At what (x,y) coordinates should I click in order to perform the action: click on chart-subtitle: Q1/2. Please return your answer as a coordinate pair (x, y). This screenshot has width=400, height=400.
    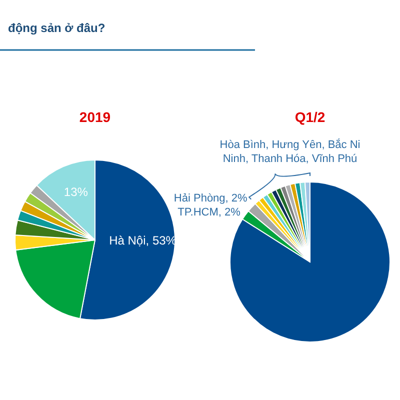
    Looking at the image, I should click on (310, 117).